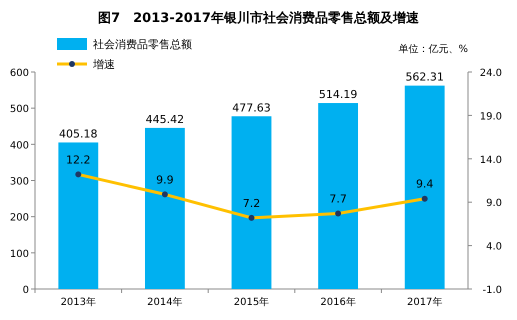  I want to click on legend-label: 增速, so click(103, 64).